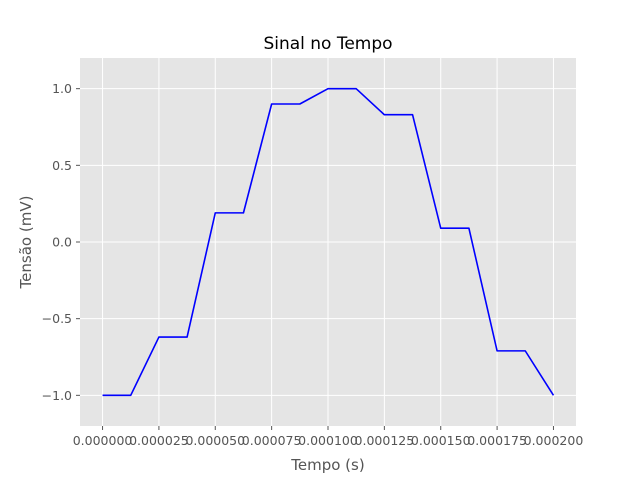 The image size is (640, 480). I want to click on y-tick-label: −1.0, so click(57, 395).